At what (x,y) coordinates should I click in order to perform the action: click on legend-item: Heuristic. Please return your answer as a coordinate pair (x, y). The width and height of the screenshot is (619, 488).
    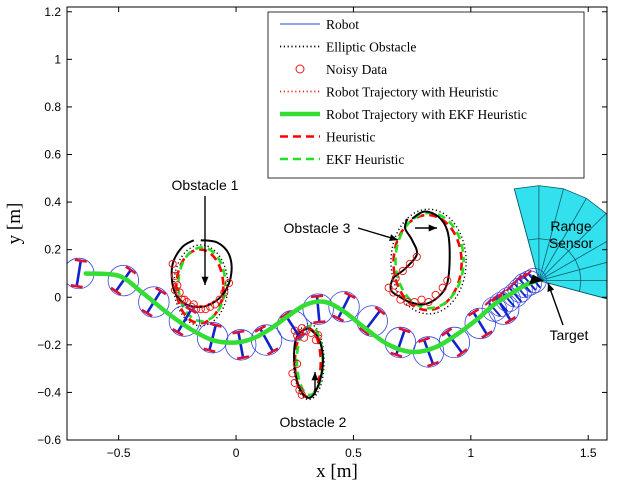
    Looking at the image, I should click on (328, 137).